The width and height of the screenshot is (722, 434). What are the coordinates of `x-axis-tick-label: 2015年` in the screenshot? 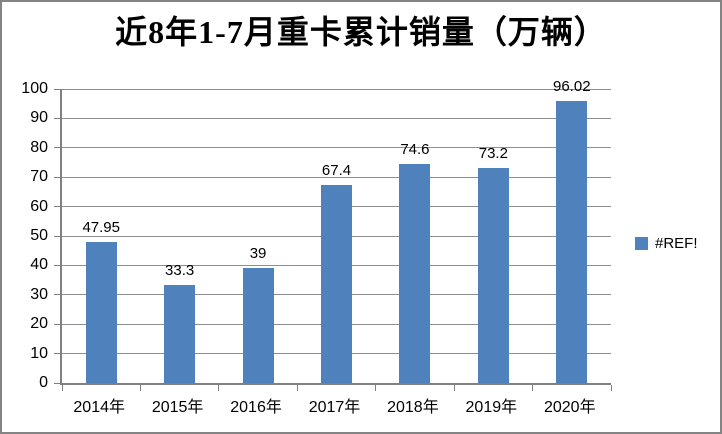 It's located at (177, 407).